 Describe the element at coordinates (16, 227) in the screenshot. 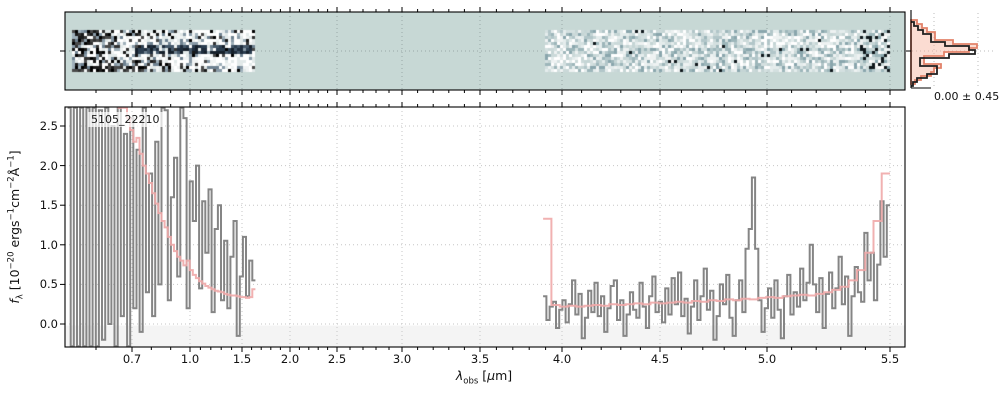

I see `y-axis-label: fλ [10−20 ergs−1cm−2Å−1]` at that location.